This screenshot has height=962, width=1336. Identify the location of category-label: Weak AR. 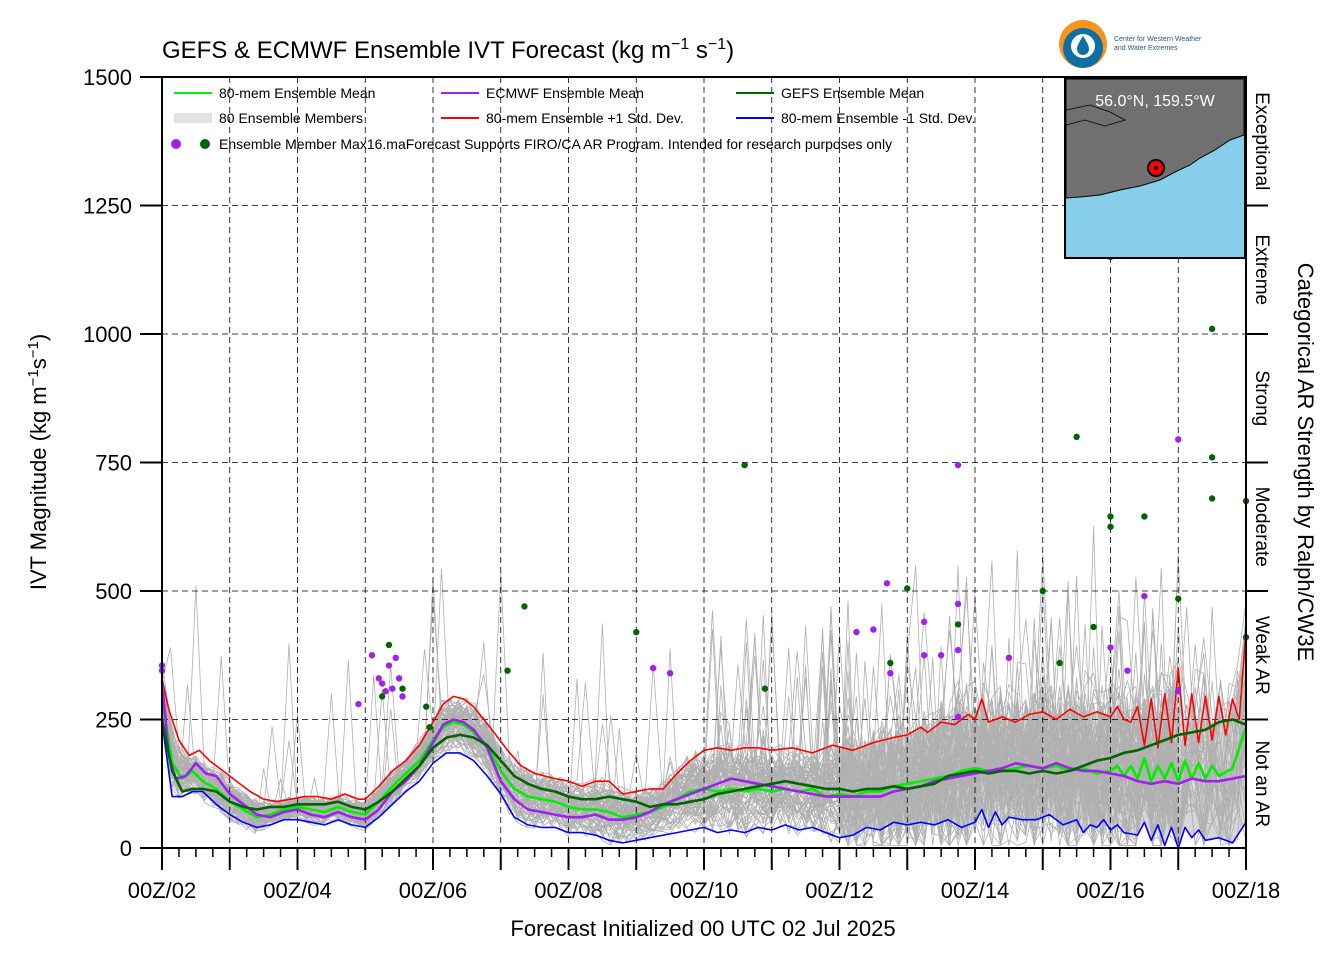
(1261, 655).